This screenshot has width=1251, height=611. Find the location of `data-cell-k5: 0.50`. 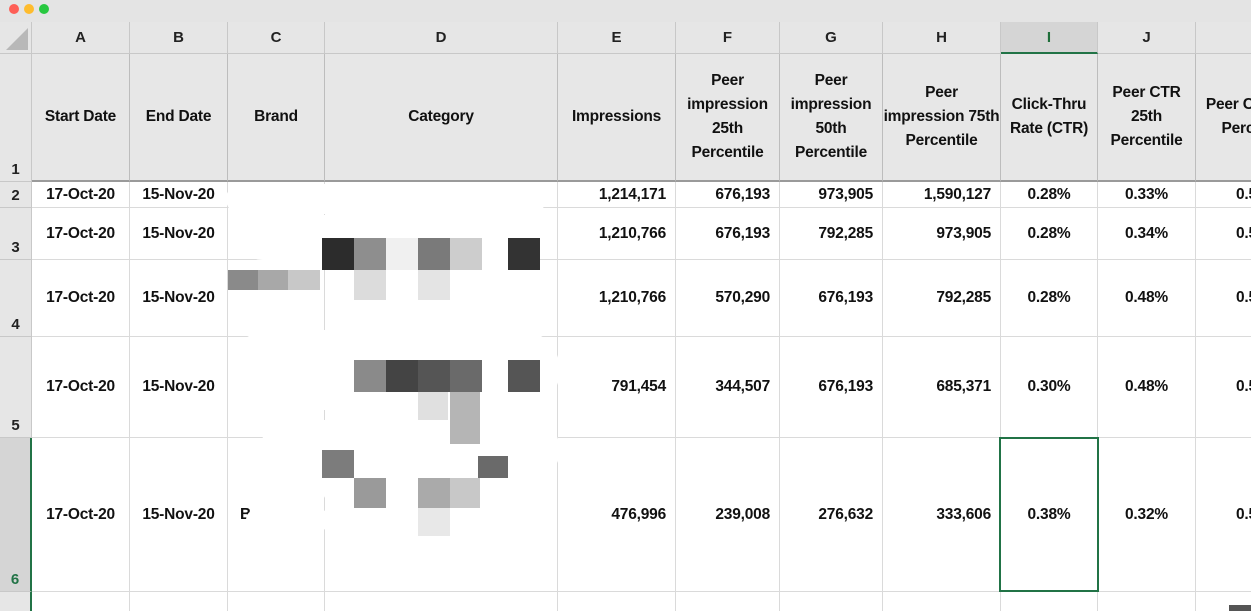

data-cell-k5: 0.50 is located at coordinates (1223, 387).